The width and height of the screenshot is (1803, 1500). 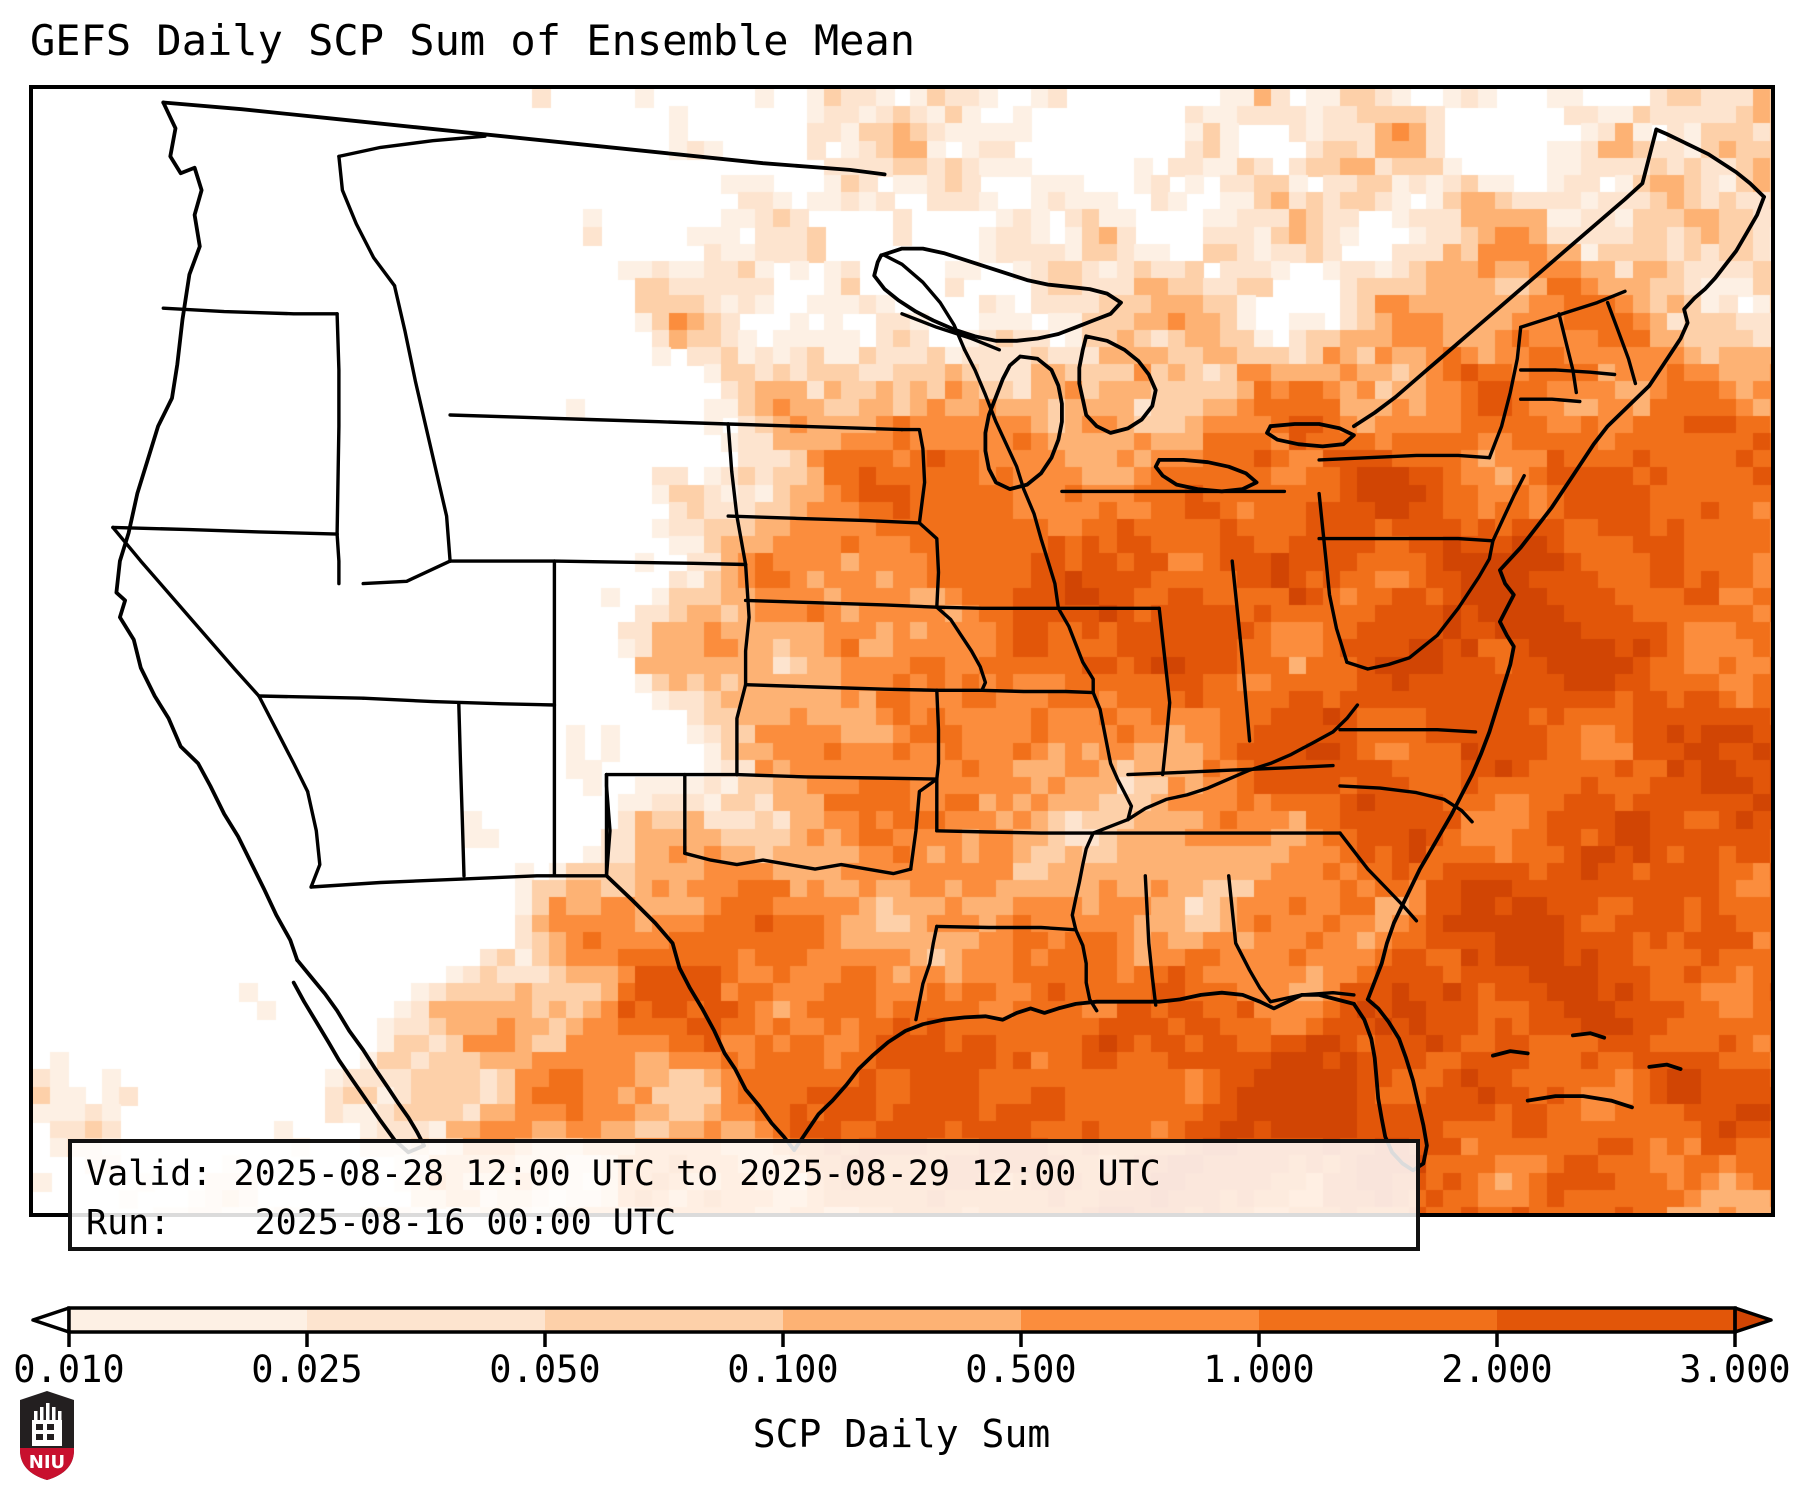 What do you see at coordinates (307, 1369) in the screenshot?
I see `colorbar-tick-label: 0.025` at bounding box center [307, 1369].